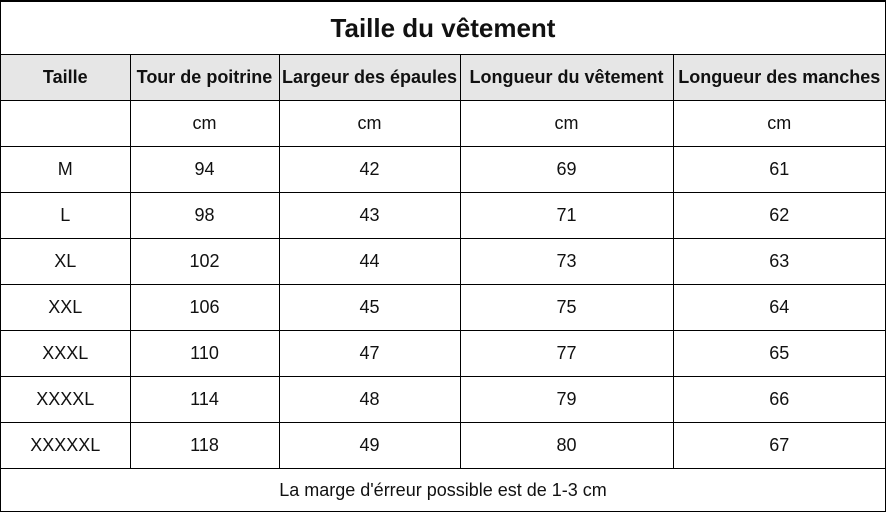  I want to click on value-cell: 67, so click(778, 445).